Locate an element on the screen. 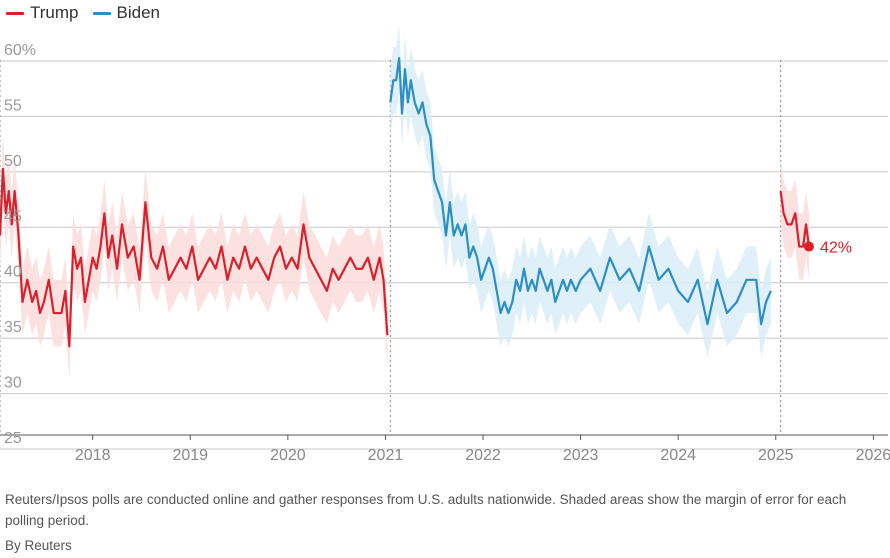 The image size is (890, 558). legend-item-biden: Biden is located at coordinates (126, 13).